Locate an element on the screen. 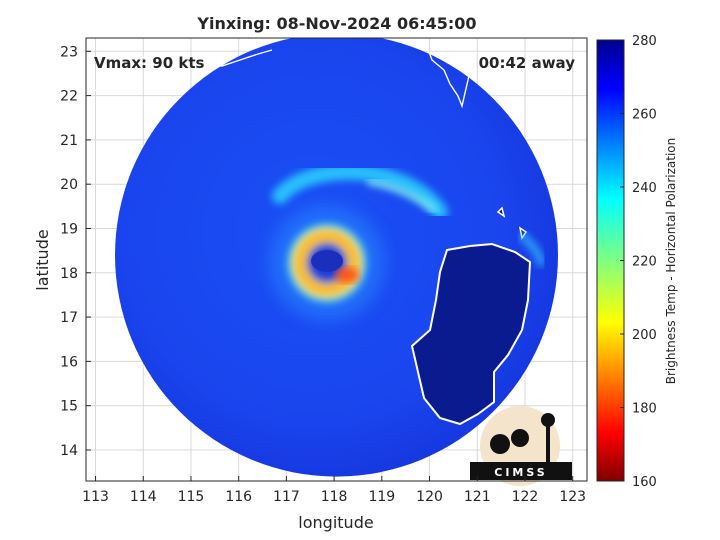  y-tick-label-5: 19 is located at coordinates (69, 229).